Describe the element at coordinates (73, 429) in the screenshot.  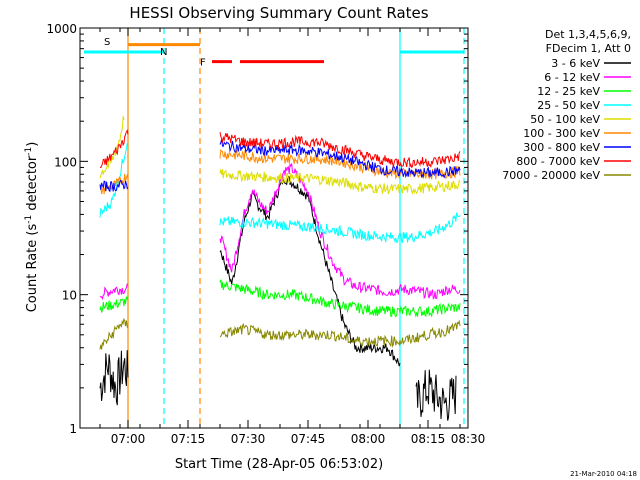
I see `y-tick-label-0: 1` at that location.